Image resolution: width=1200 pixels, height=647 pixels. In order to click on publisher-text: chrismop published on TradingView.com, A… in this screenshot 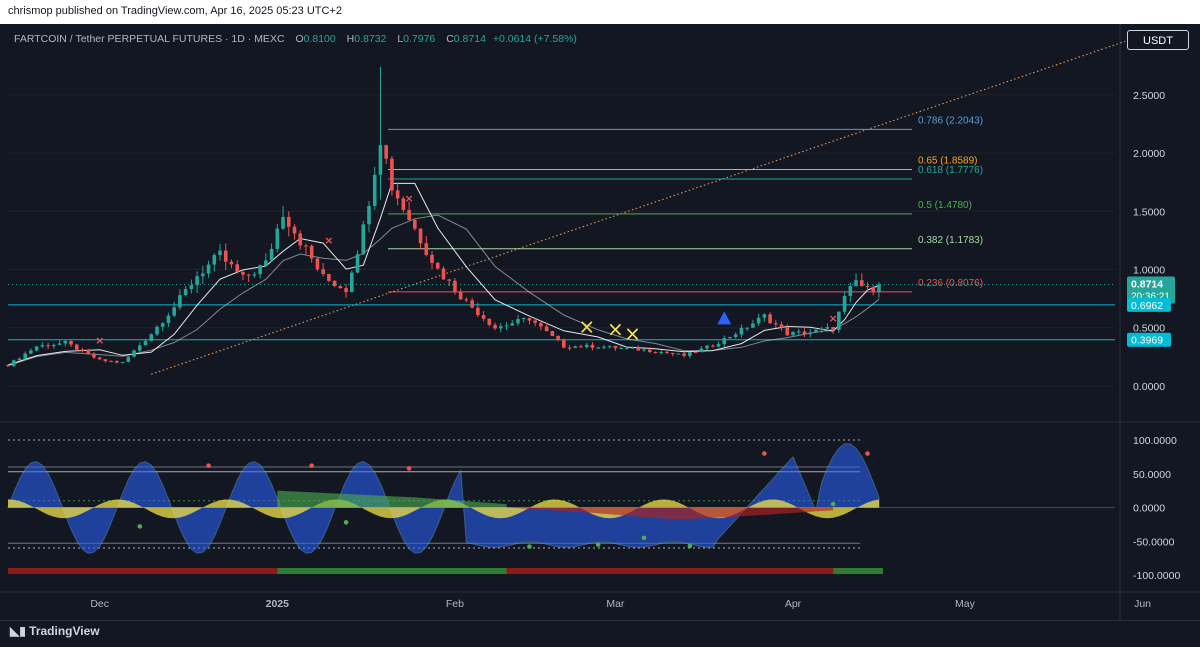, I will do `click(175, 11)`.